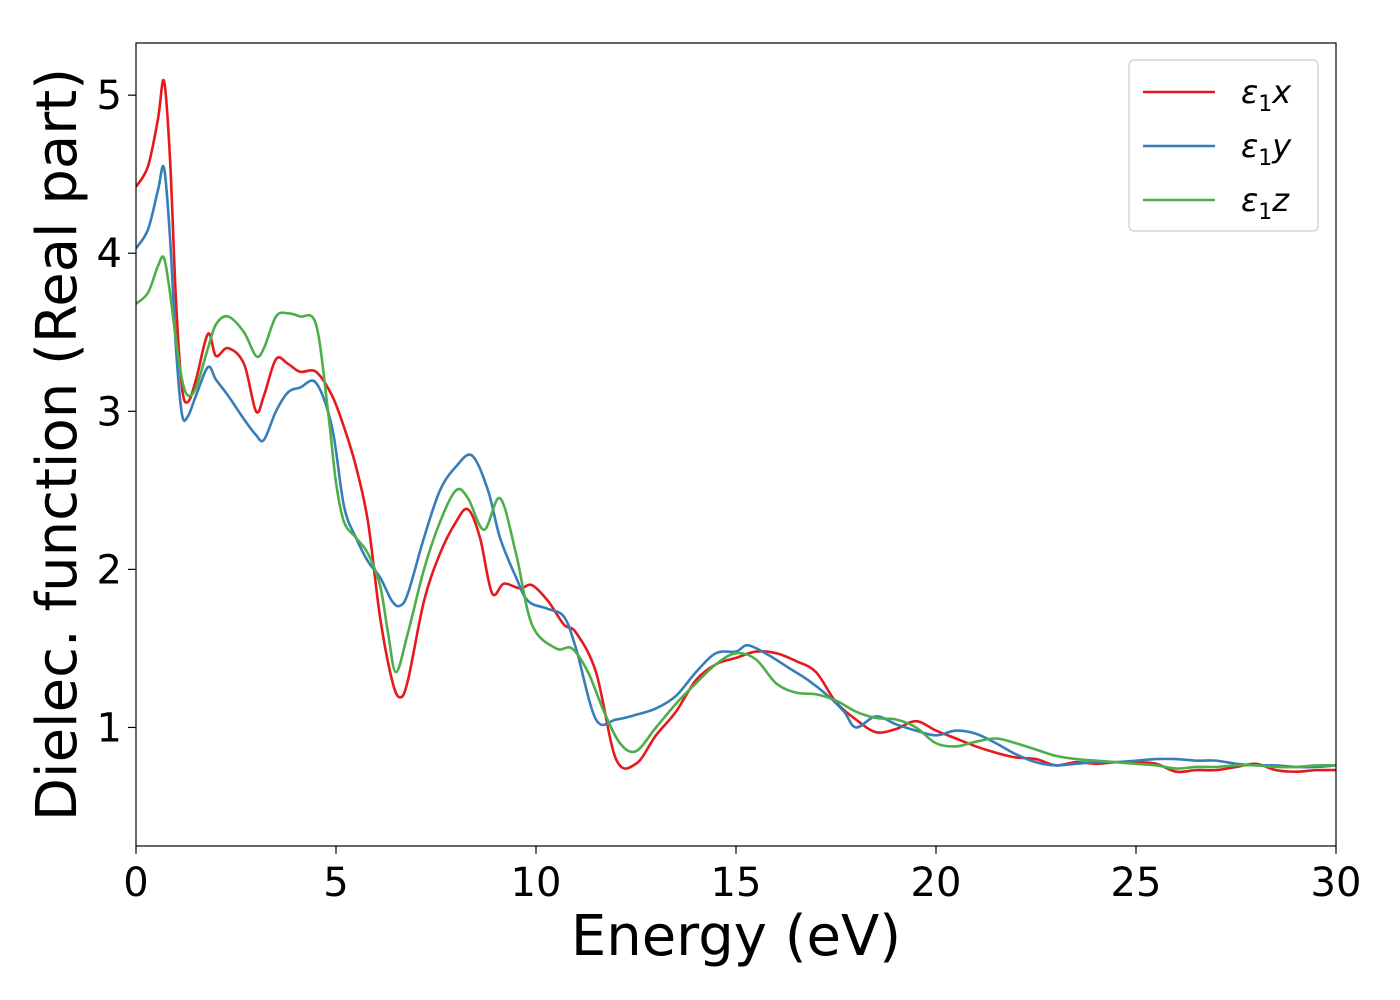 Image resolution: width=1400 pixels, height=1000 pixels. I want to click on legend: ε1x ε1y ε1z, so click(1223, 145).